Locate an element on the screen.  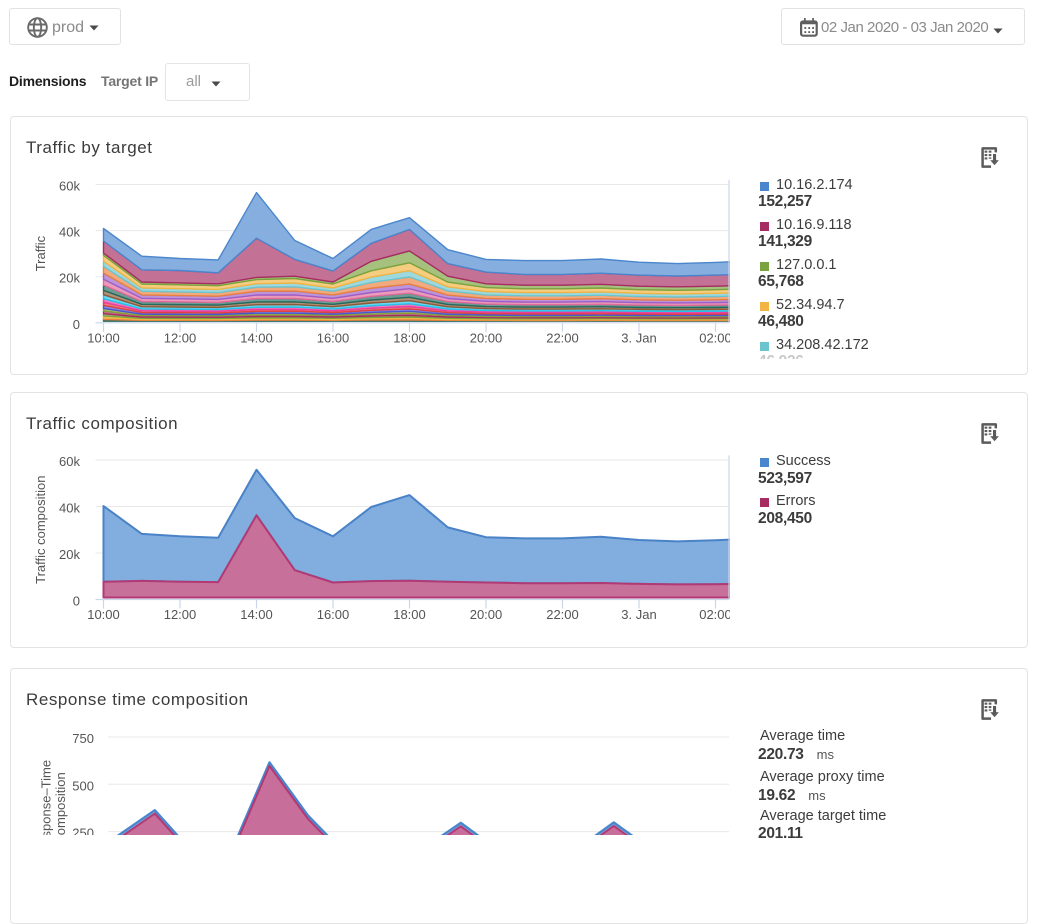
svg-text: 750 is located at coordinates (83, 738).